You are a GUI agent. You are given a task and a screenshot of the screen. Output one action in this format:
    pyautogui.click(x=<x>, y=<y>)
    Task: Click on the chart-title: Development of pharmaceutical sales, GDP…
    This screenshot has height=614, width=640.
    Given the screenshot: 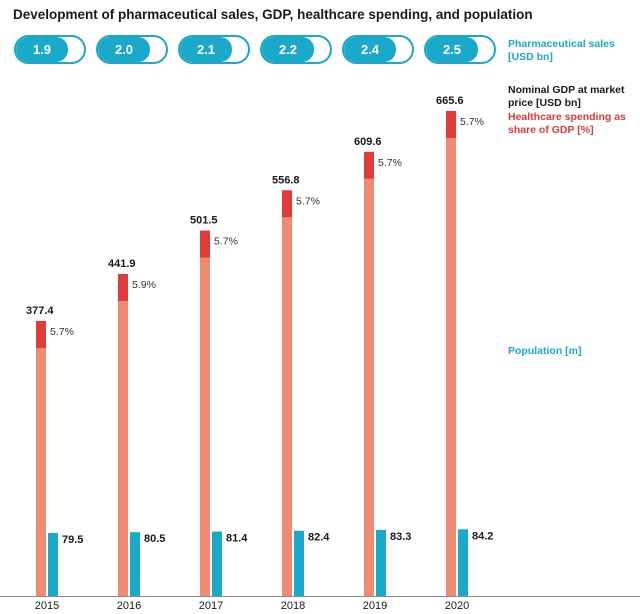 What is the action you would take?
    pyautogui.click(x=273, y=14)
    